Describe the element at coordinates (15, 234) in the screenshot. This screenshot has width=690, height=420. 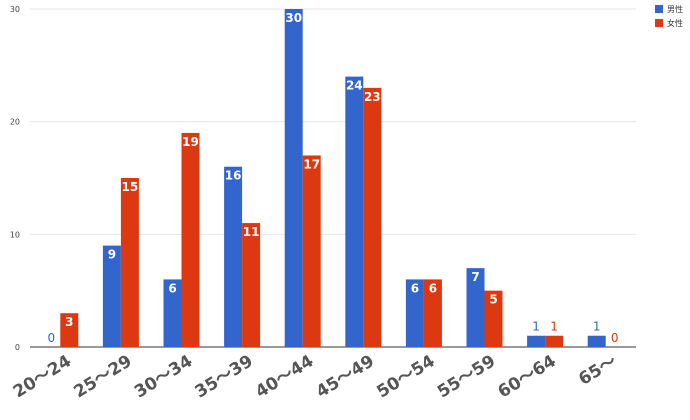
I see `y-tick-label: 10` at that location.